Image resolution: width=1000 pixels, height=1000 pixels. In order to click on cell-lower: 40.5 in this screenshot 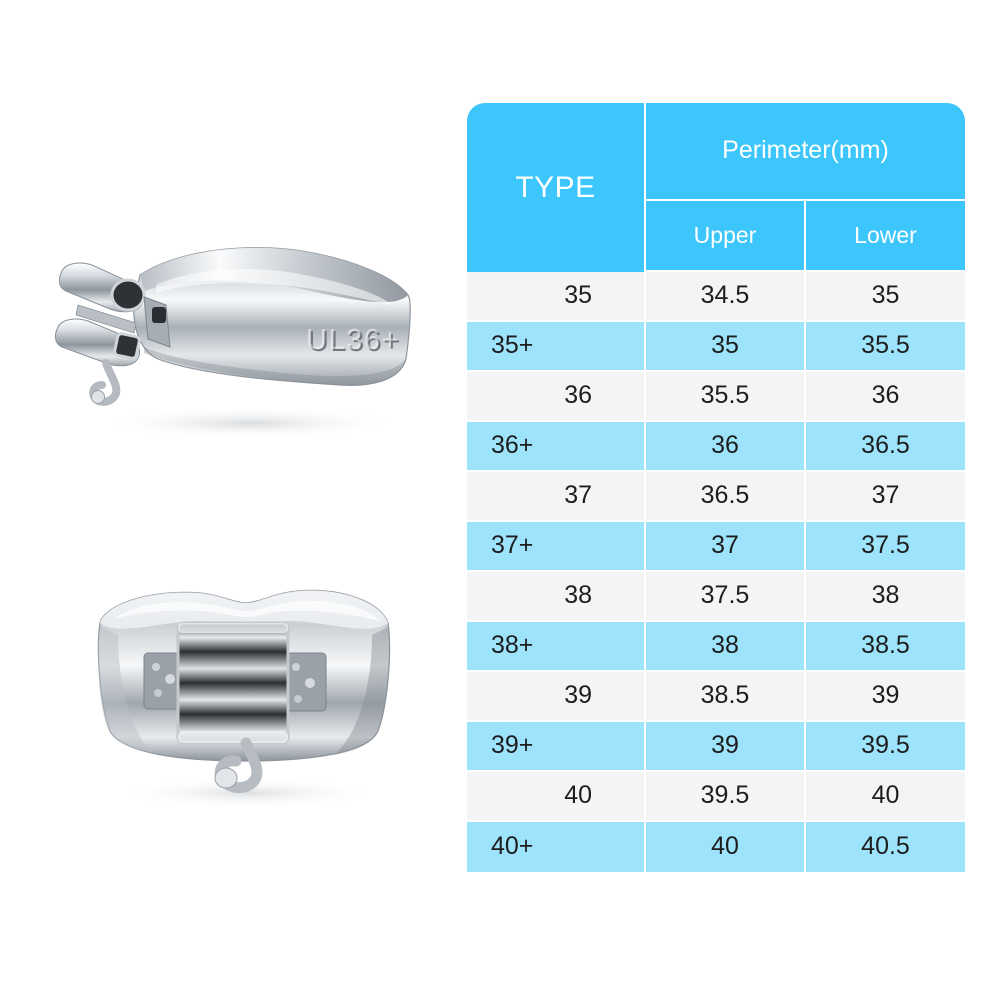, I will do `click(886, 847)`.